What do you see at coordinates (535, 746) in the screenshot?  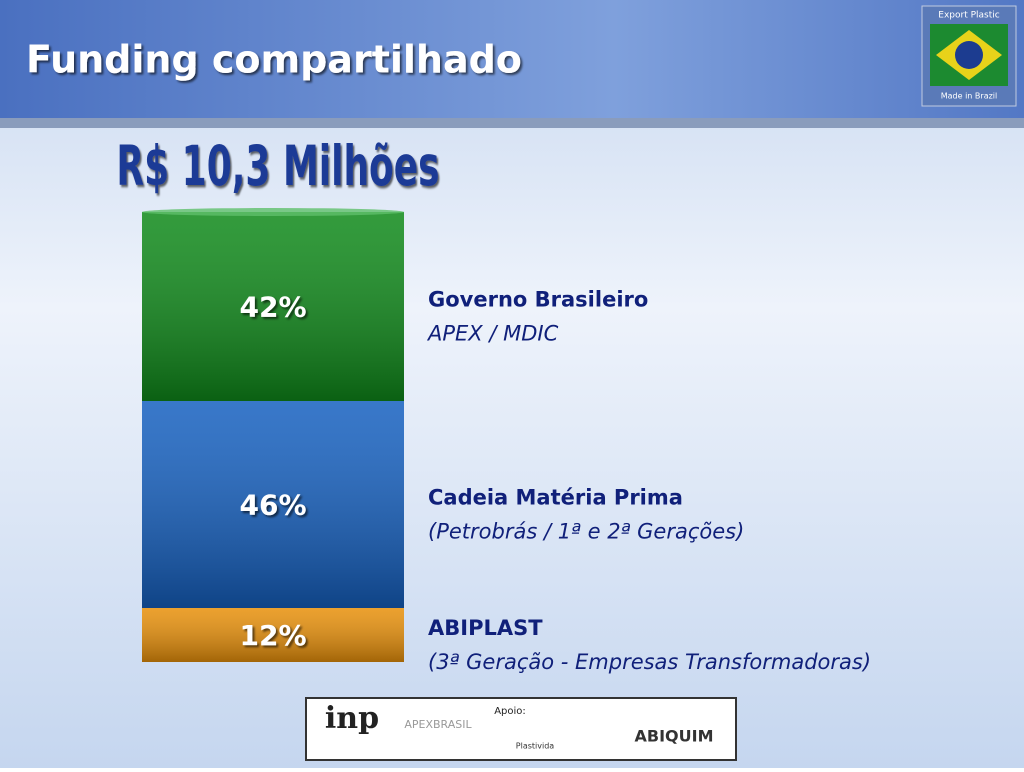 I see `logo-text: Plastivida` at bounding box center [535, 746].